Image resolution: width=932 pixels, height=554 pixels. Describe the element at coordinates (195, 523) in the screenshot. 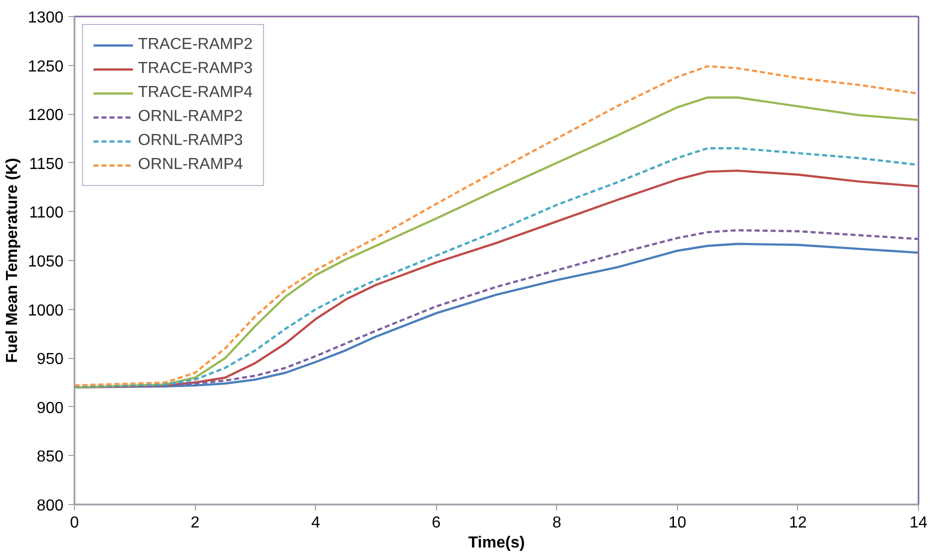

I see `x-tick-label: 2` at that location.